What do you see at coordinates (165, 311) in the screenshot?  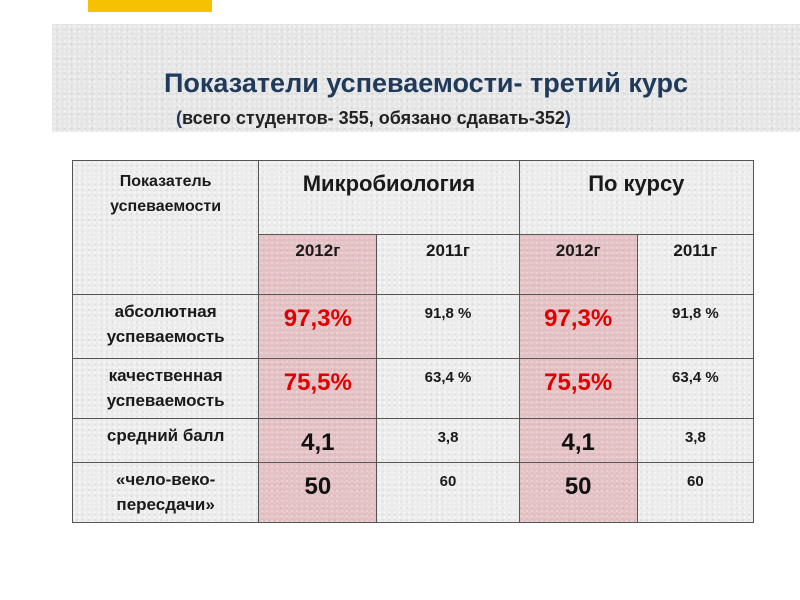 I see `row-label-line: абсолютная` at bounding box center [165, 311].